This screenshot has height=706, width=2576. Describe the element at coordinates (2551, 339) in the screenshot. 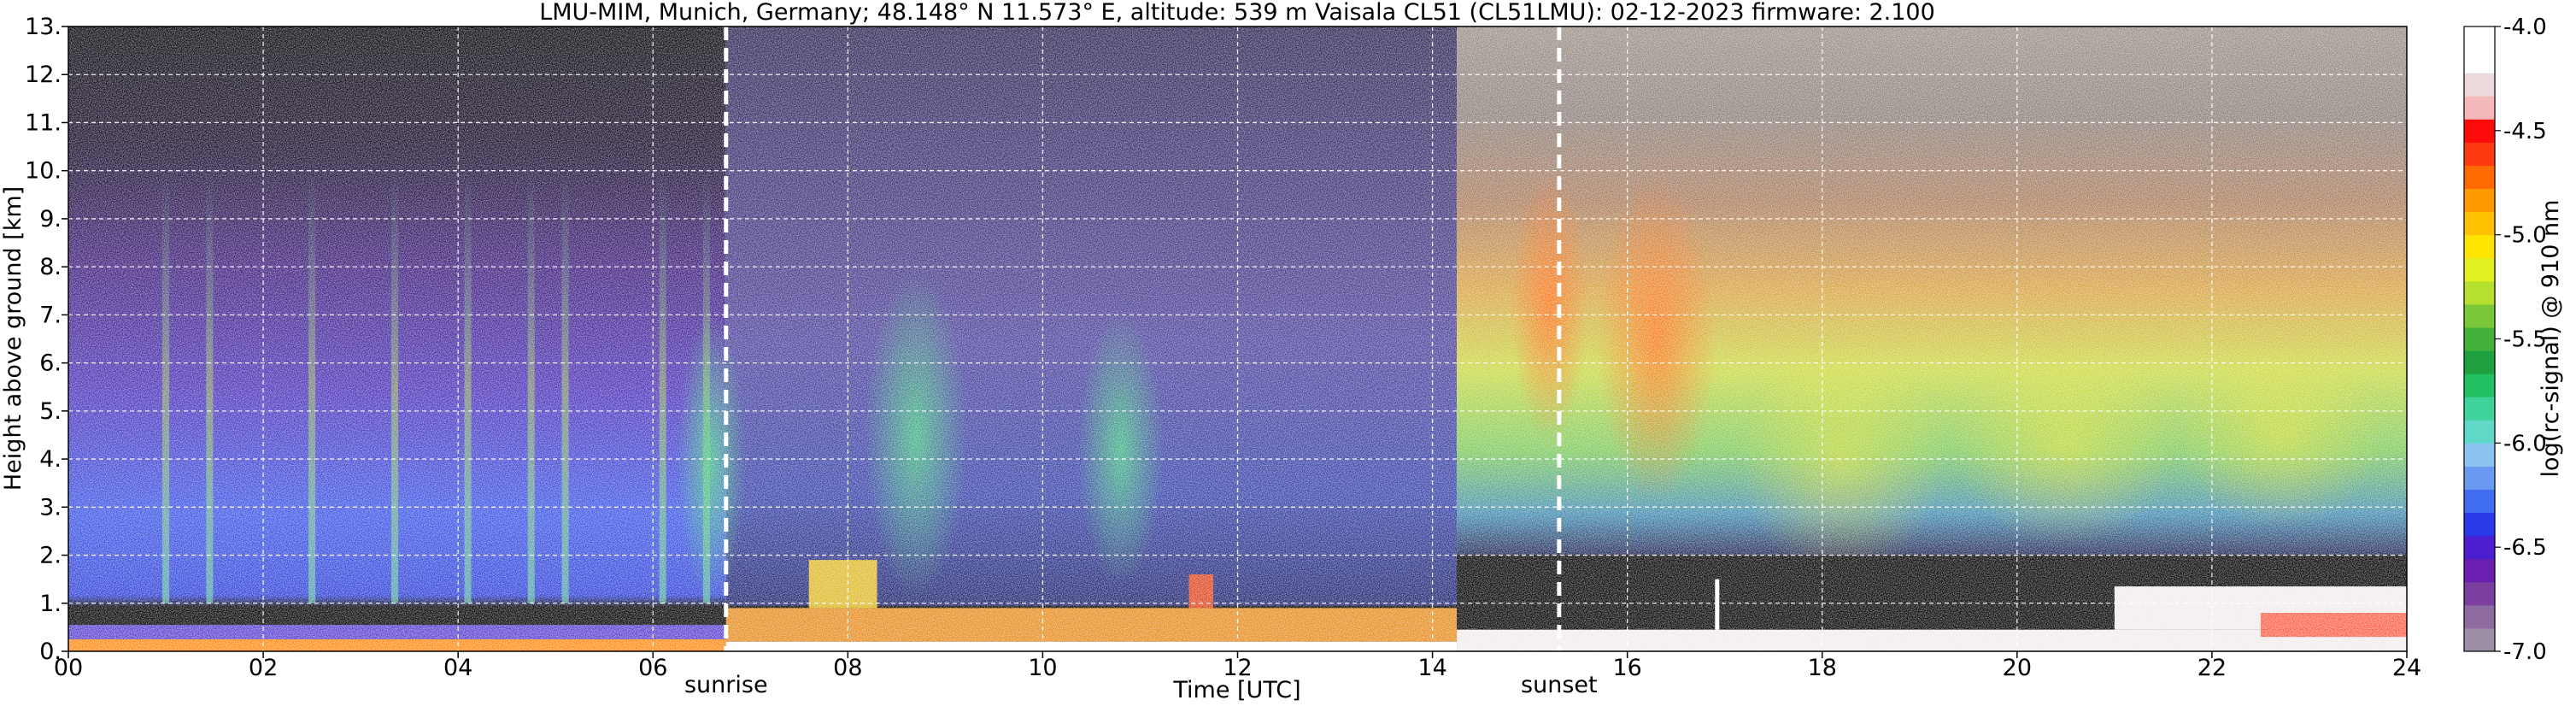

I see `colorbar-label: log(rc-signal) @ 910 nm` at that location.